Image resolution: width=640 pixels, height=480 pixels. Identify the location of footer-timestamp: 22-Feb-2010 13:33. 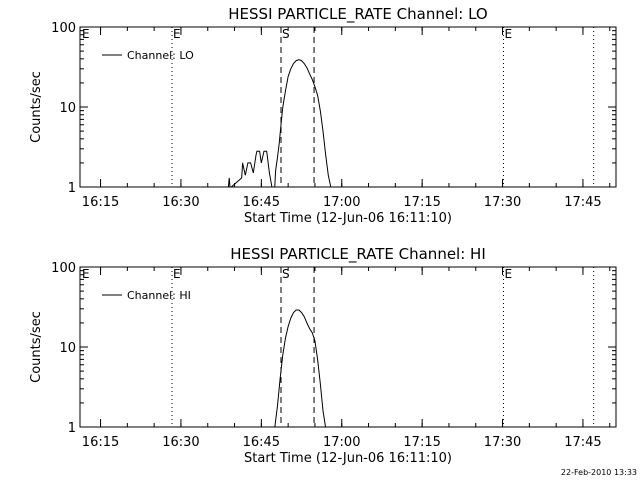
(599, 472).